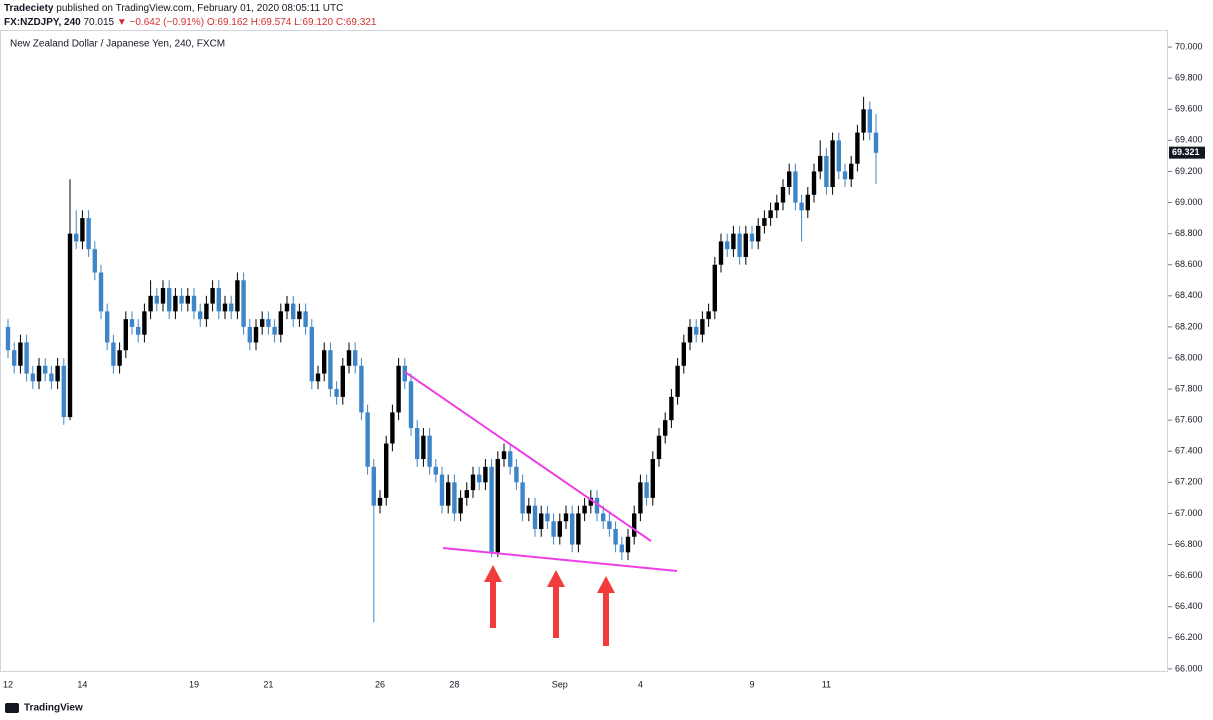  Describe the element at coordinates (560, 684) in the screenshot. I see `x-tick-label: Sep` at that location.